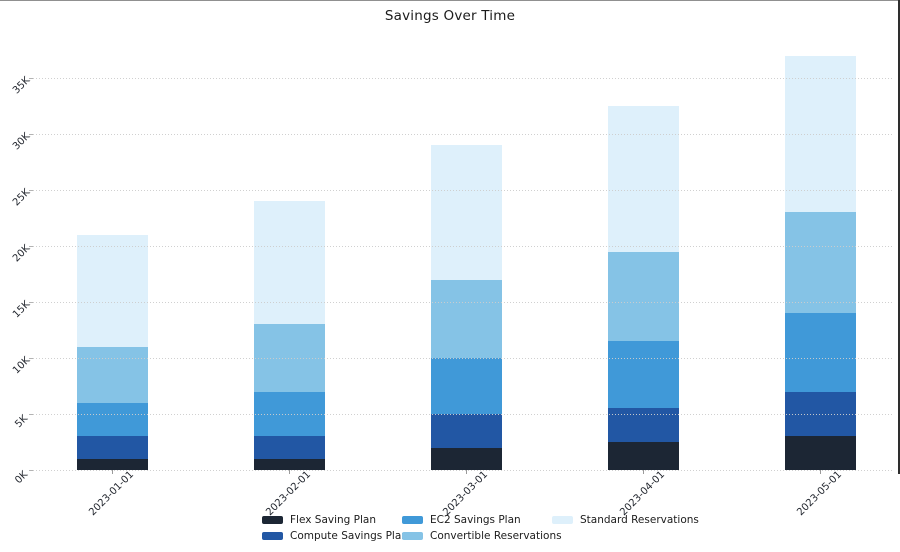 The image size is (900, 552). I want to click on y-axis-tick-label: 5K, so click(22, 422).